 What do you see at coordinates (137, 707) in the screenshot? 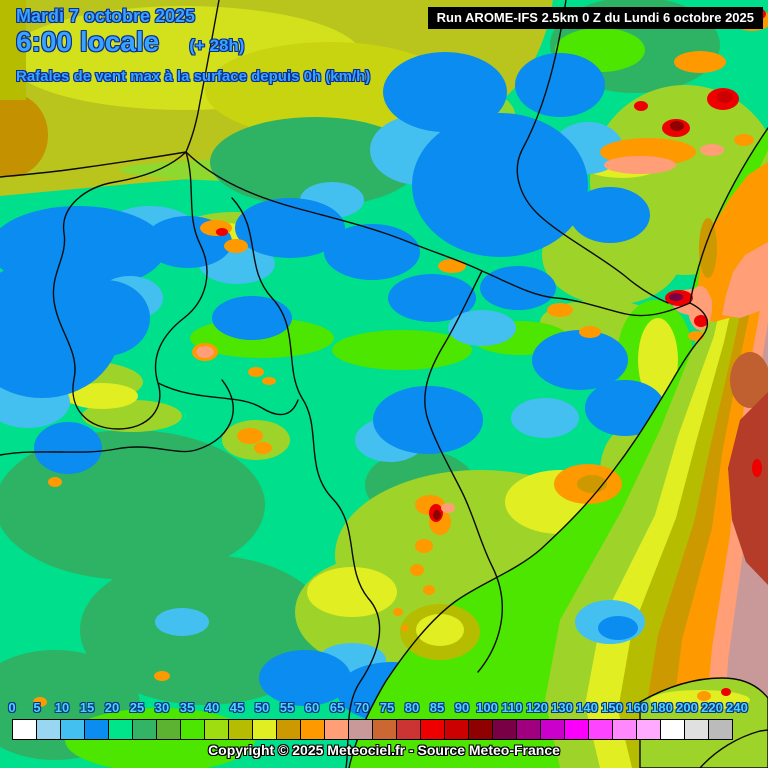
I see `legend-tick-label: 25` at bounding box center [137, 707].